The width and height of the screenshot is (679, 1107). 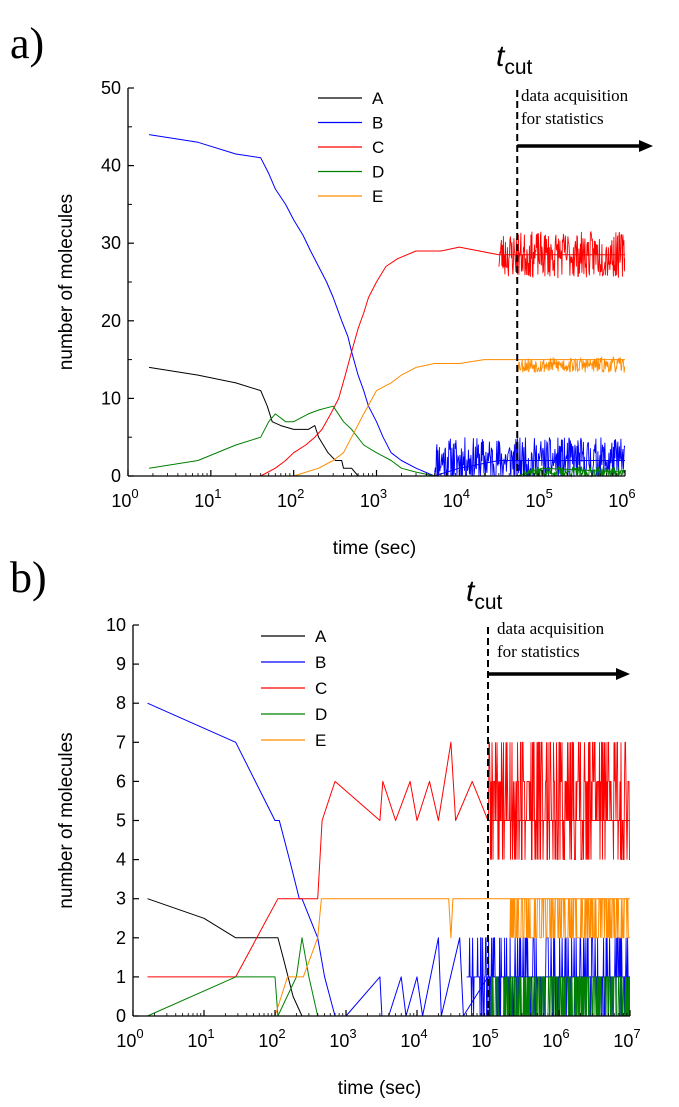 What do you see at coordinates (121, 977) in the screenshot?
I see `y-tick-label: 1` at bounding box center [121, 977].